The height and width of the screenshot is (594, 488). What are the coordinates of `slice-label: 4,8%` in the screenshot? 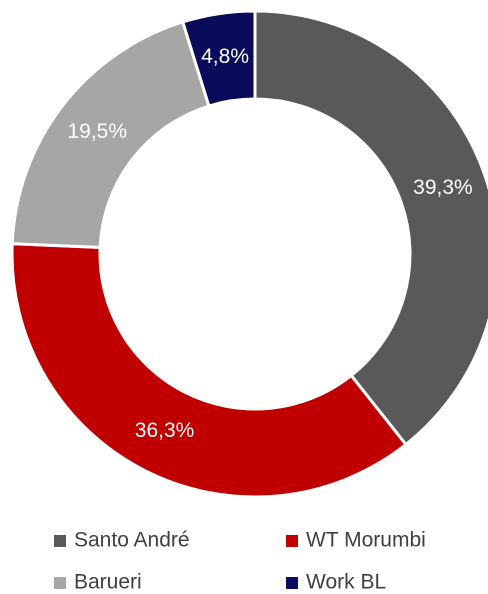 It's located at (225, 56).